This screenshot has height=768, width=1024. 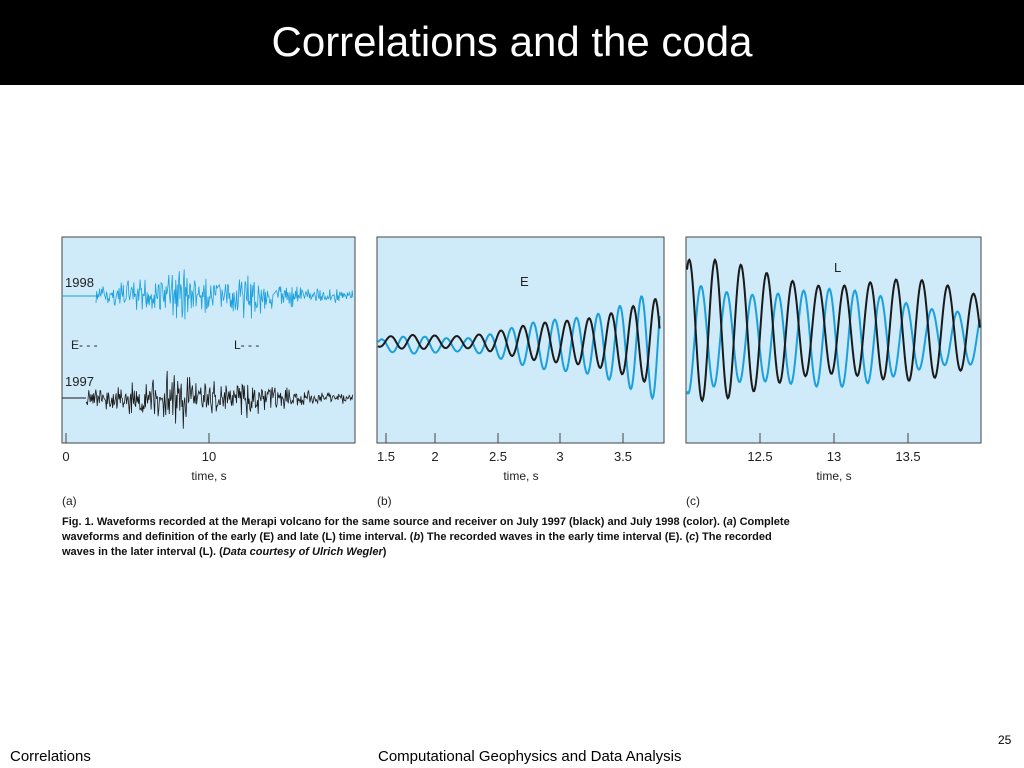 What do you see at coordinates (65, 456) in the screenshot?
I see `panel-a-tick-label-0: 0` at bounding box center [65, 456].